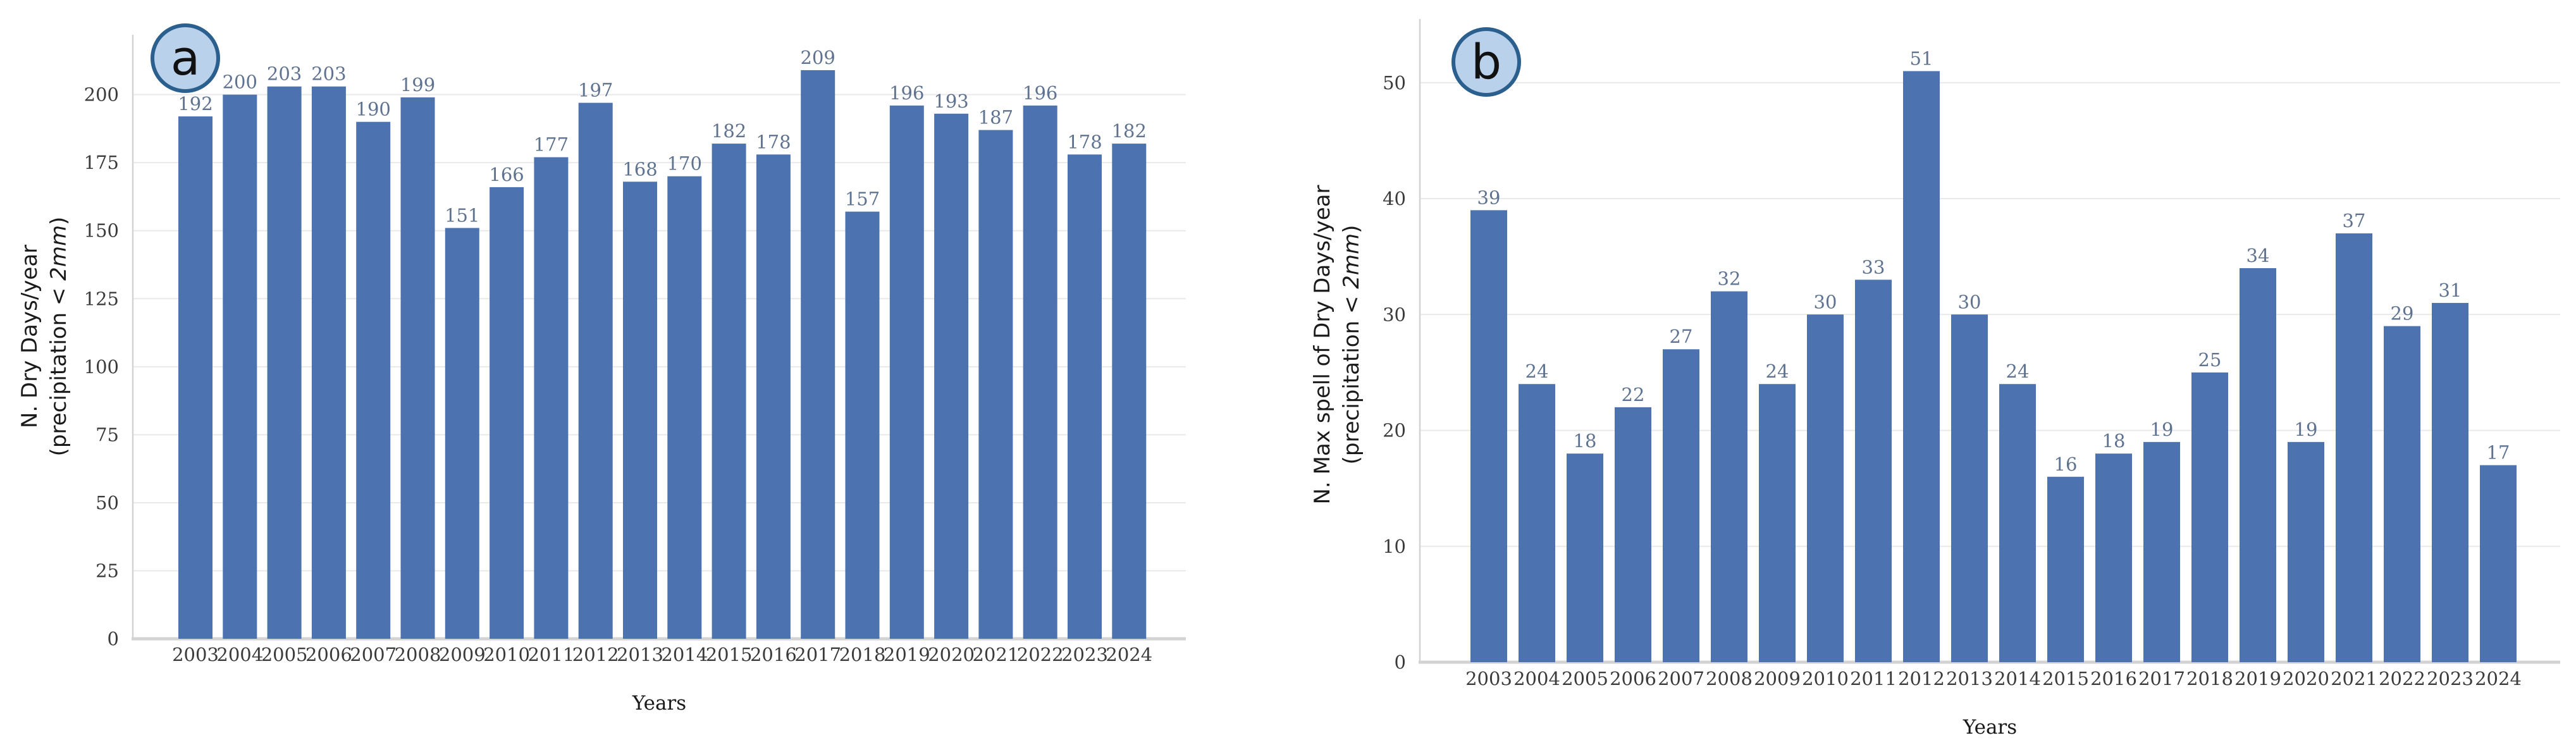  What do you see at coordinates (1633, 394) in the screenshot?
I see `bar-value-label: 22` at bounding box center [1633, 394].